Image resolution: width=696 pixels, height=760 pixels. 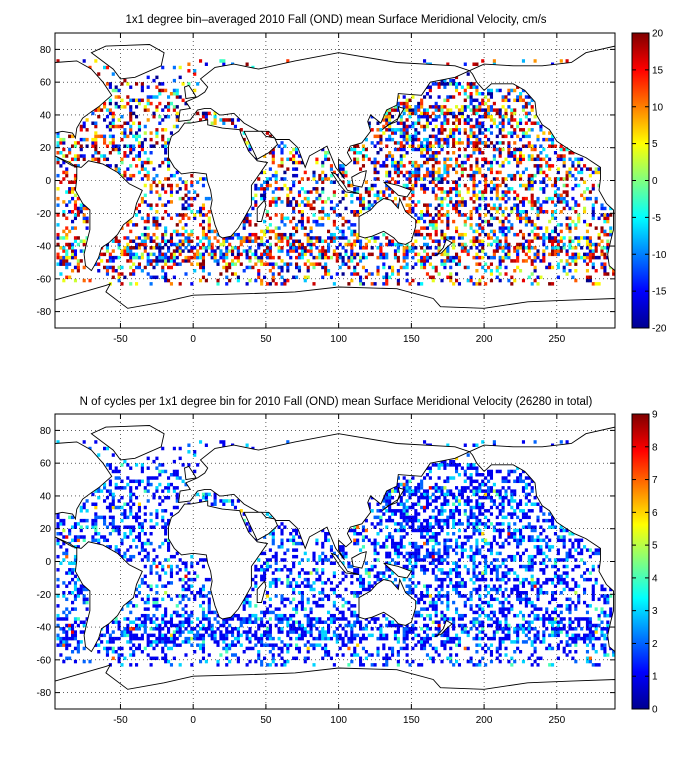 I want to click on colorbar-tick-label: -20, so click(x=659, y=329).